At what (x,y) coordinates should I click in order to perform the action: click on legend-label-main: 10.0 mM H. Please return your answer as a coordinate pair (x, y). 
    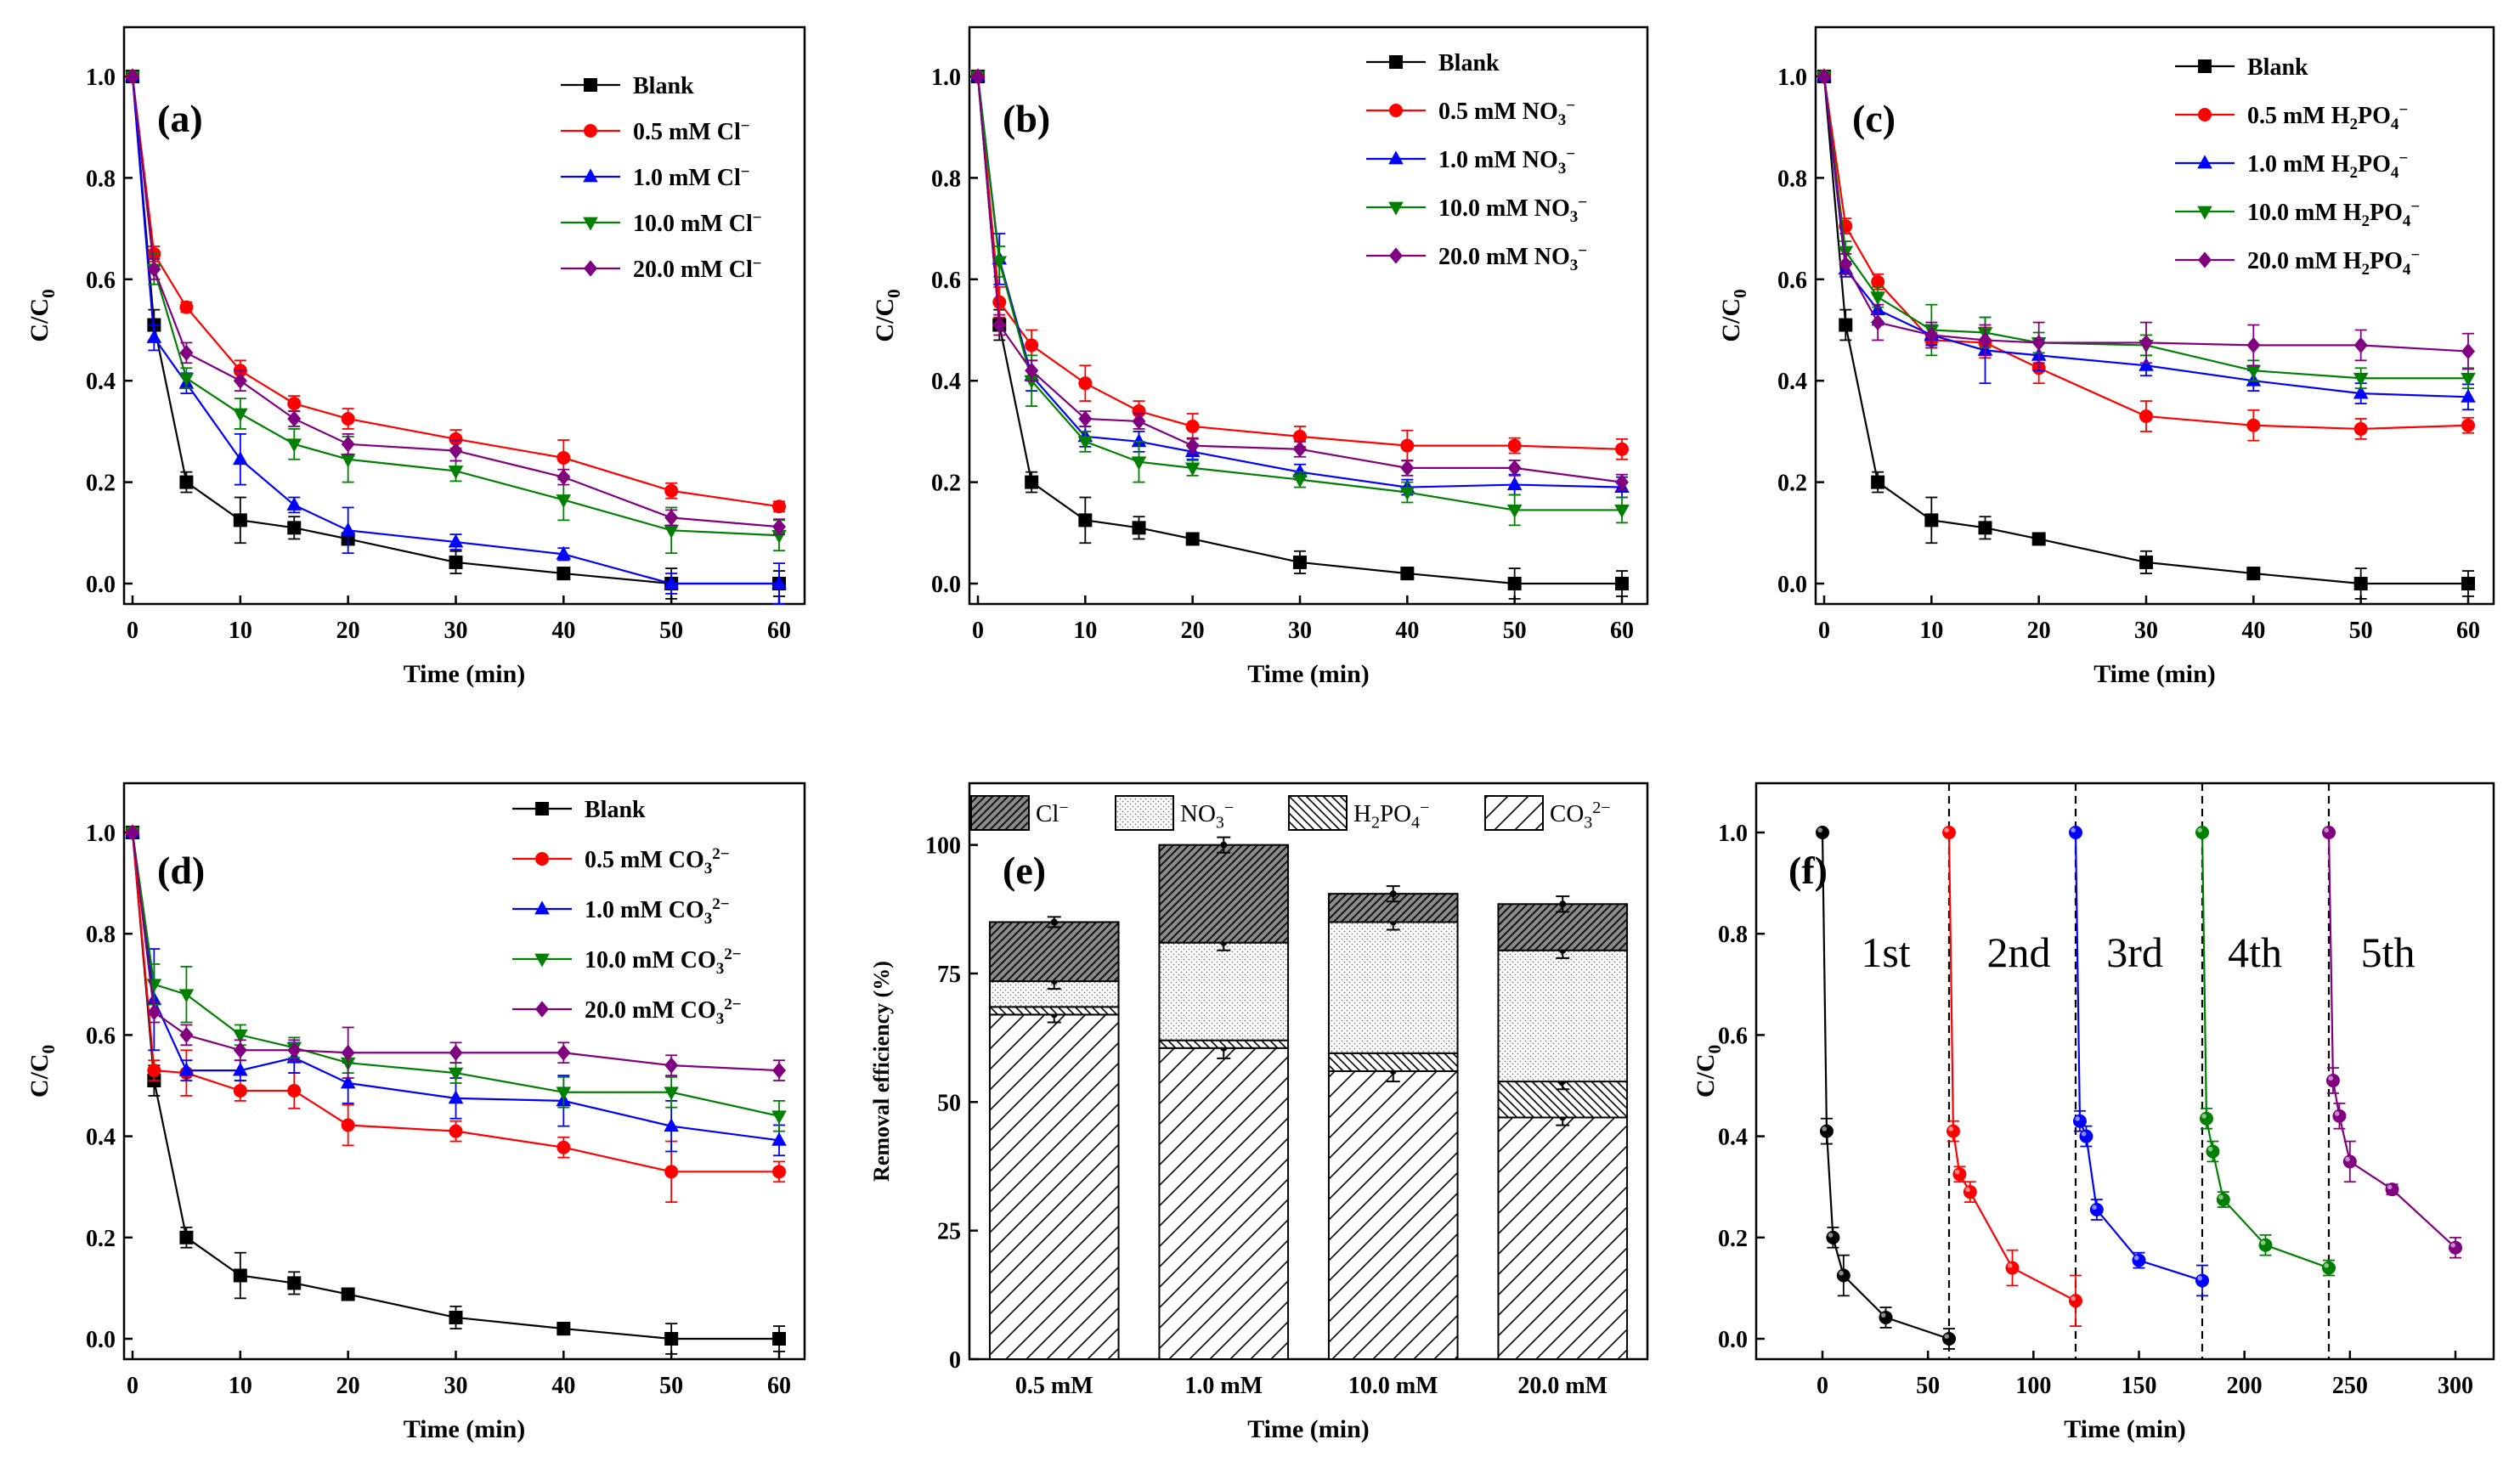
    Looking at the image, I should click on (2305, 213).